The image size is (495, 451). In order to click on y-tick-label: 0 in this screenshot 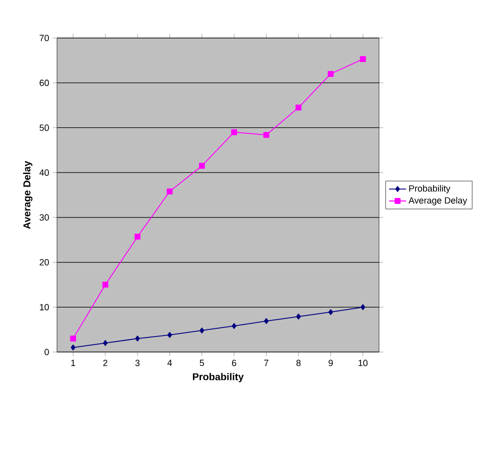, I will do `click(46, 352)`.